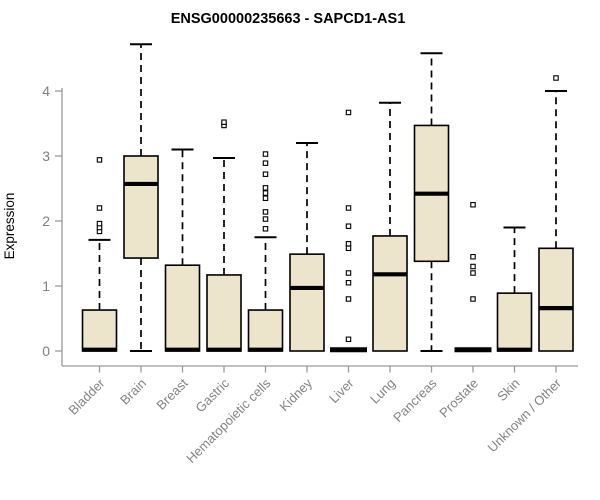 This screenshot has width=600, height=500. Describe the element at coordinates (46, 221) in the screenshot. I see `y-tick-label: 2` at that location.